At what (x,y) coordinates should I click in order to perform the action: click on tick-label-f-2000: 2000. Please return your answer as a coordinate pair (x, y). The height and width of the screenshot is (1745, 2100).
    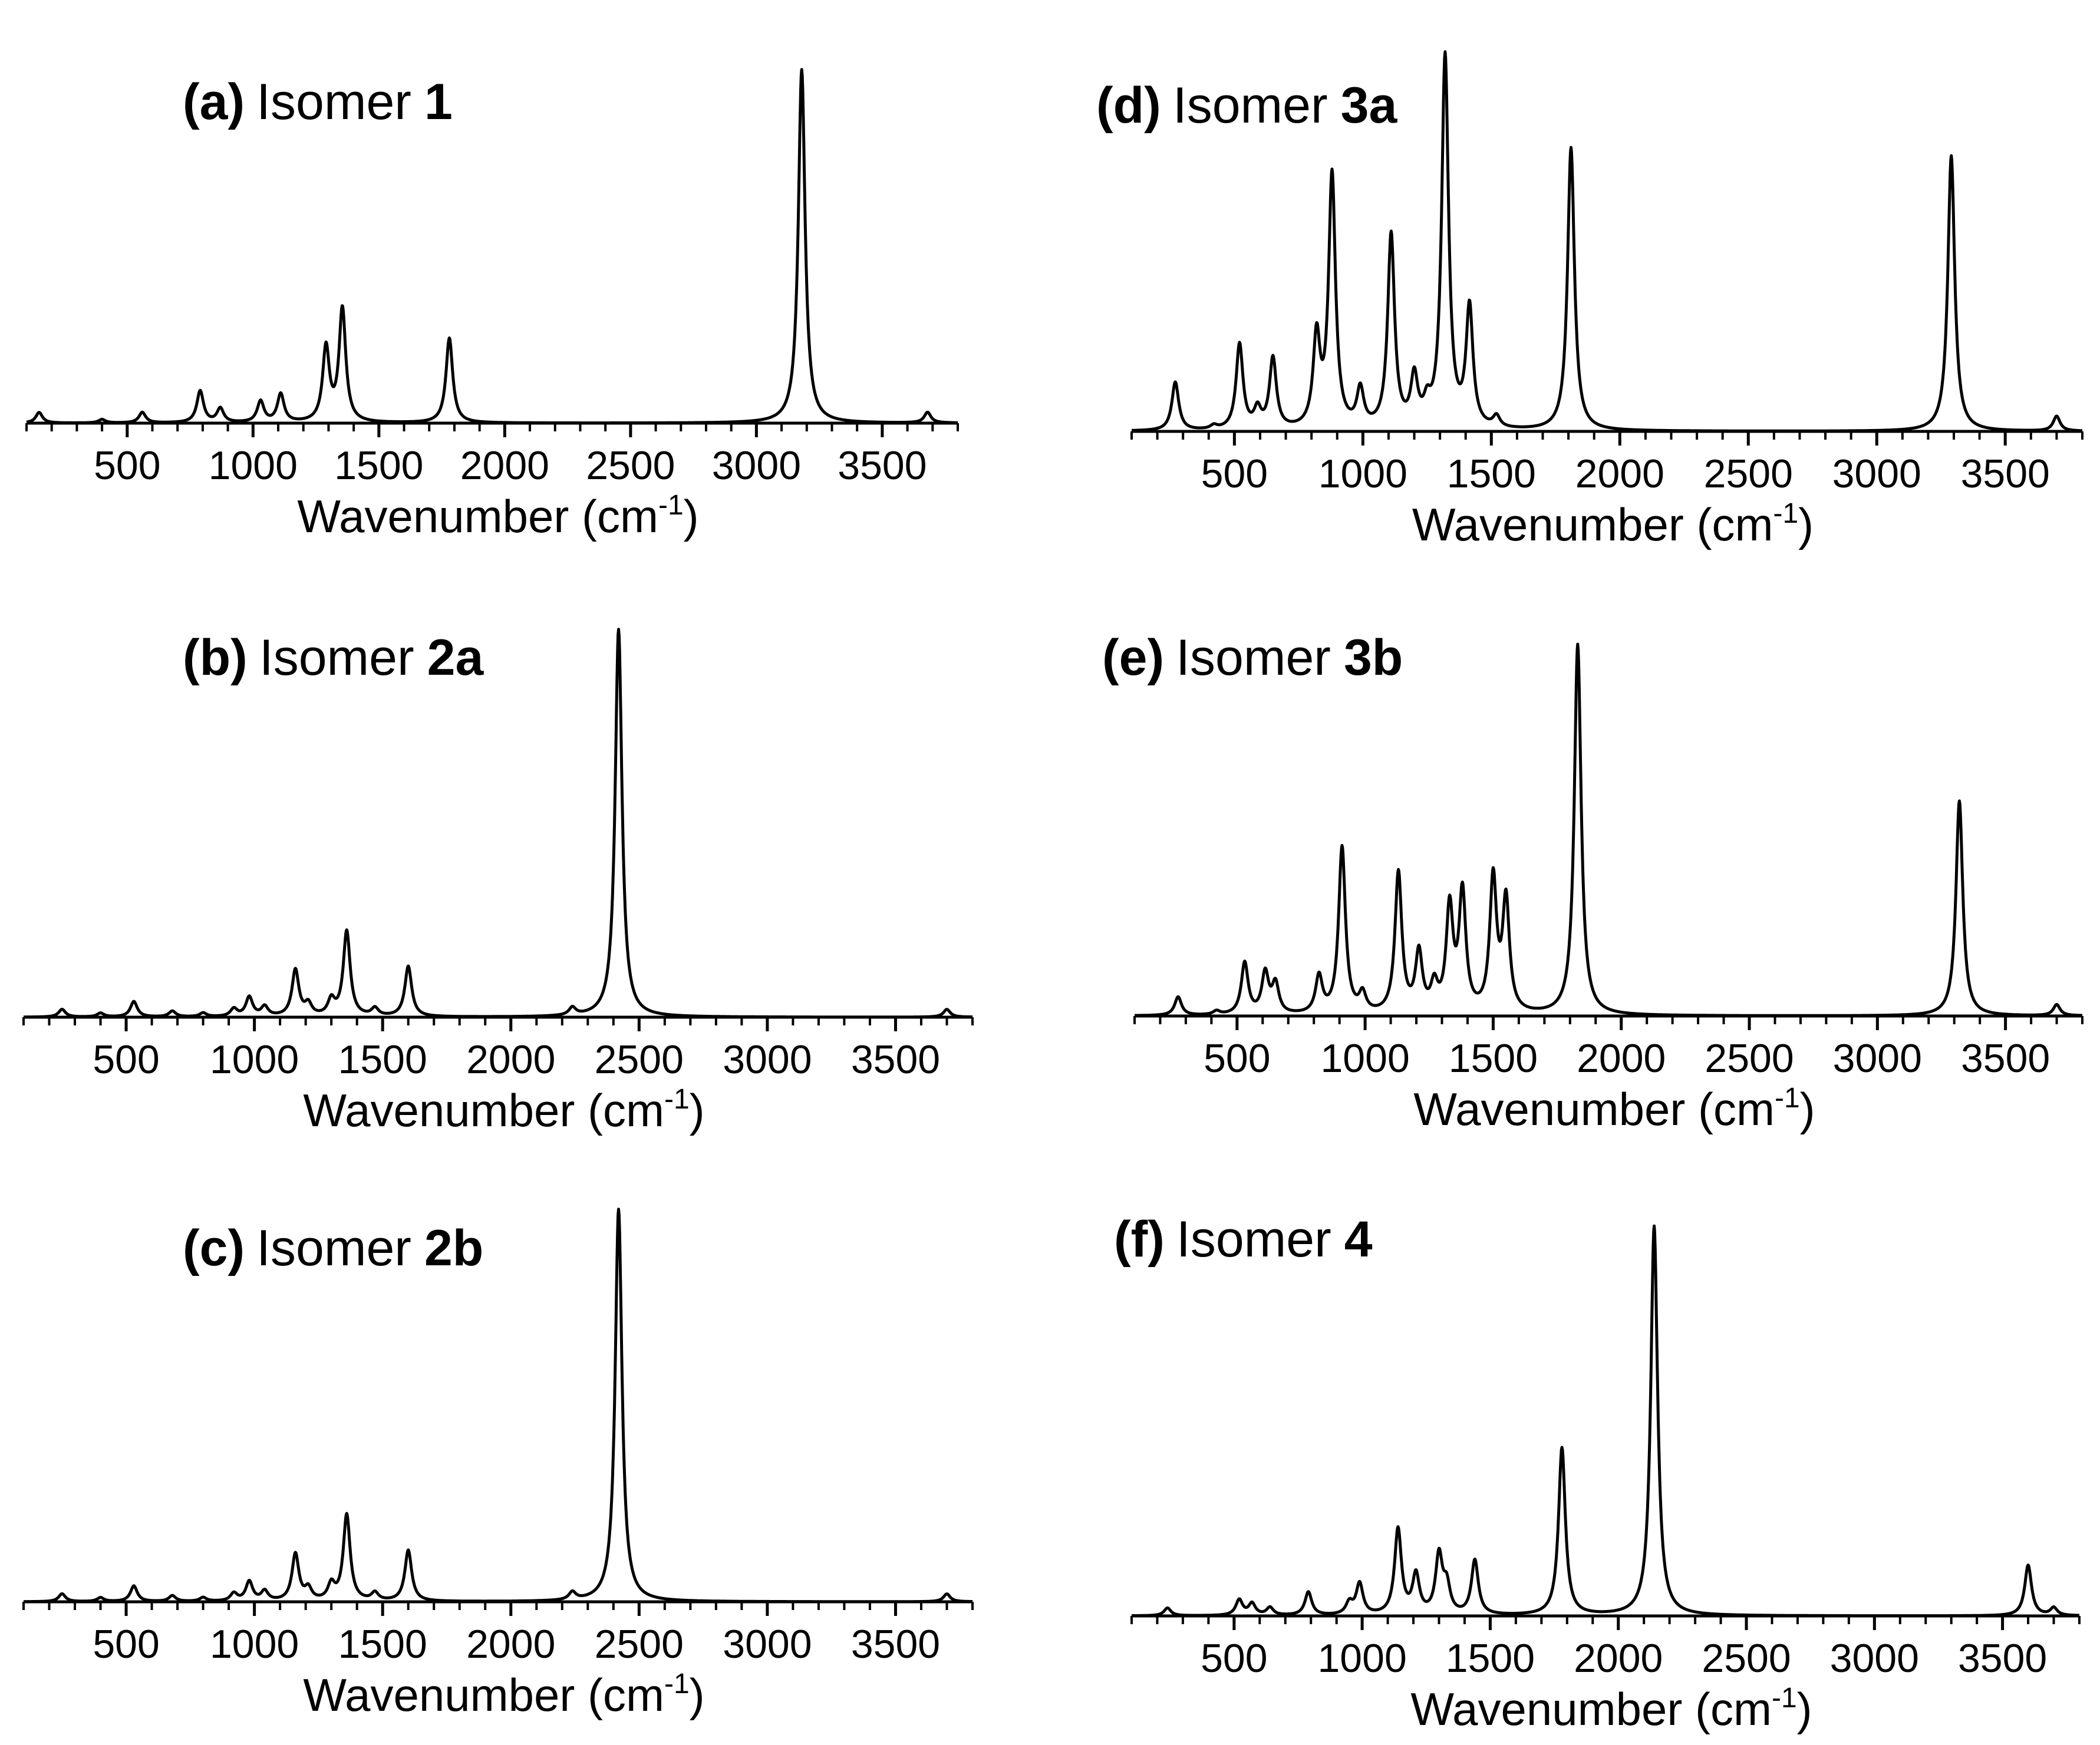
    Looking at the image, I should click on (1619, 1659).